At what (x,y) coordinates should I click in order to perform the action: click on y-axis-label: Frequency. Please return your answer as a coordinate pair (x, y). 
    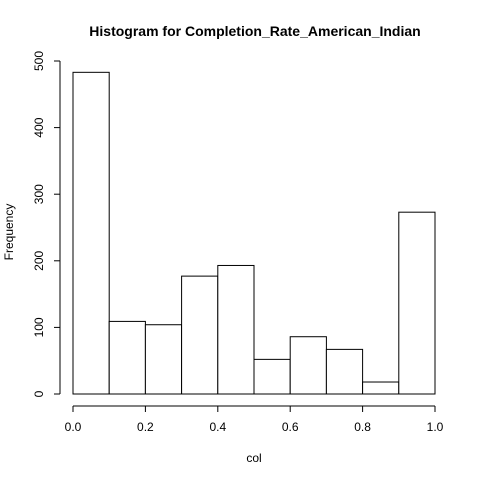
    Looking at the image, I should click on (9, 232).